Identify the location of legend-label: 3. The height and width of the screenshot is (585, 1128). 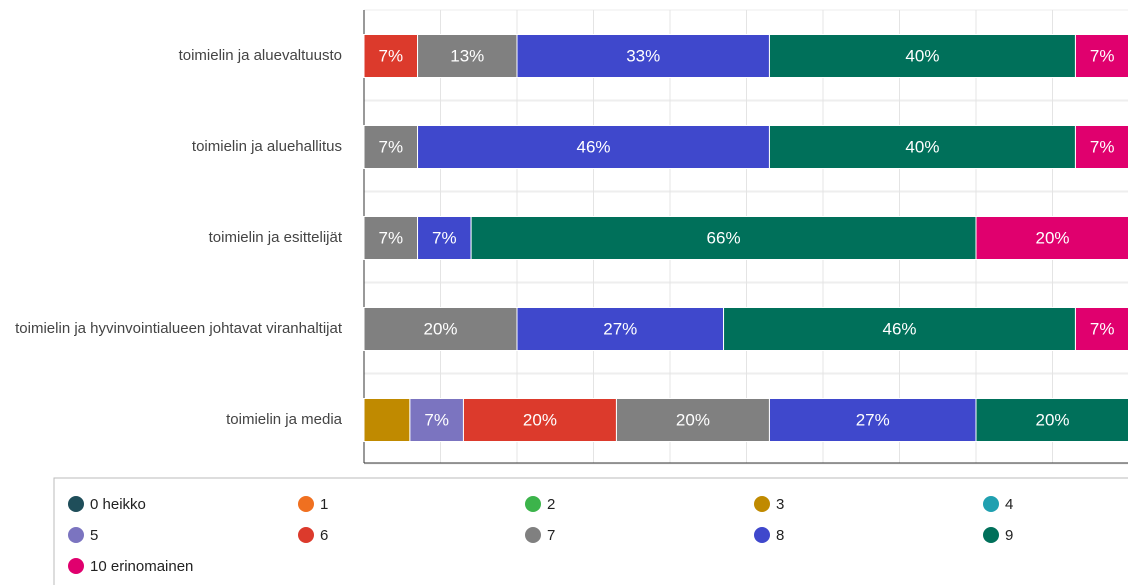
(780, 504).